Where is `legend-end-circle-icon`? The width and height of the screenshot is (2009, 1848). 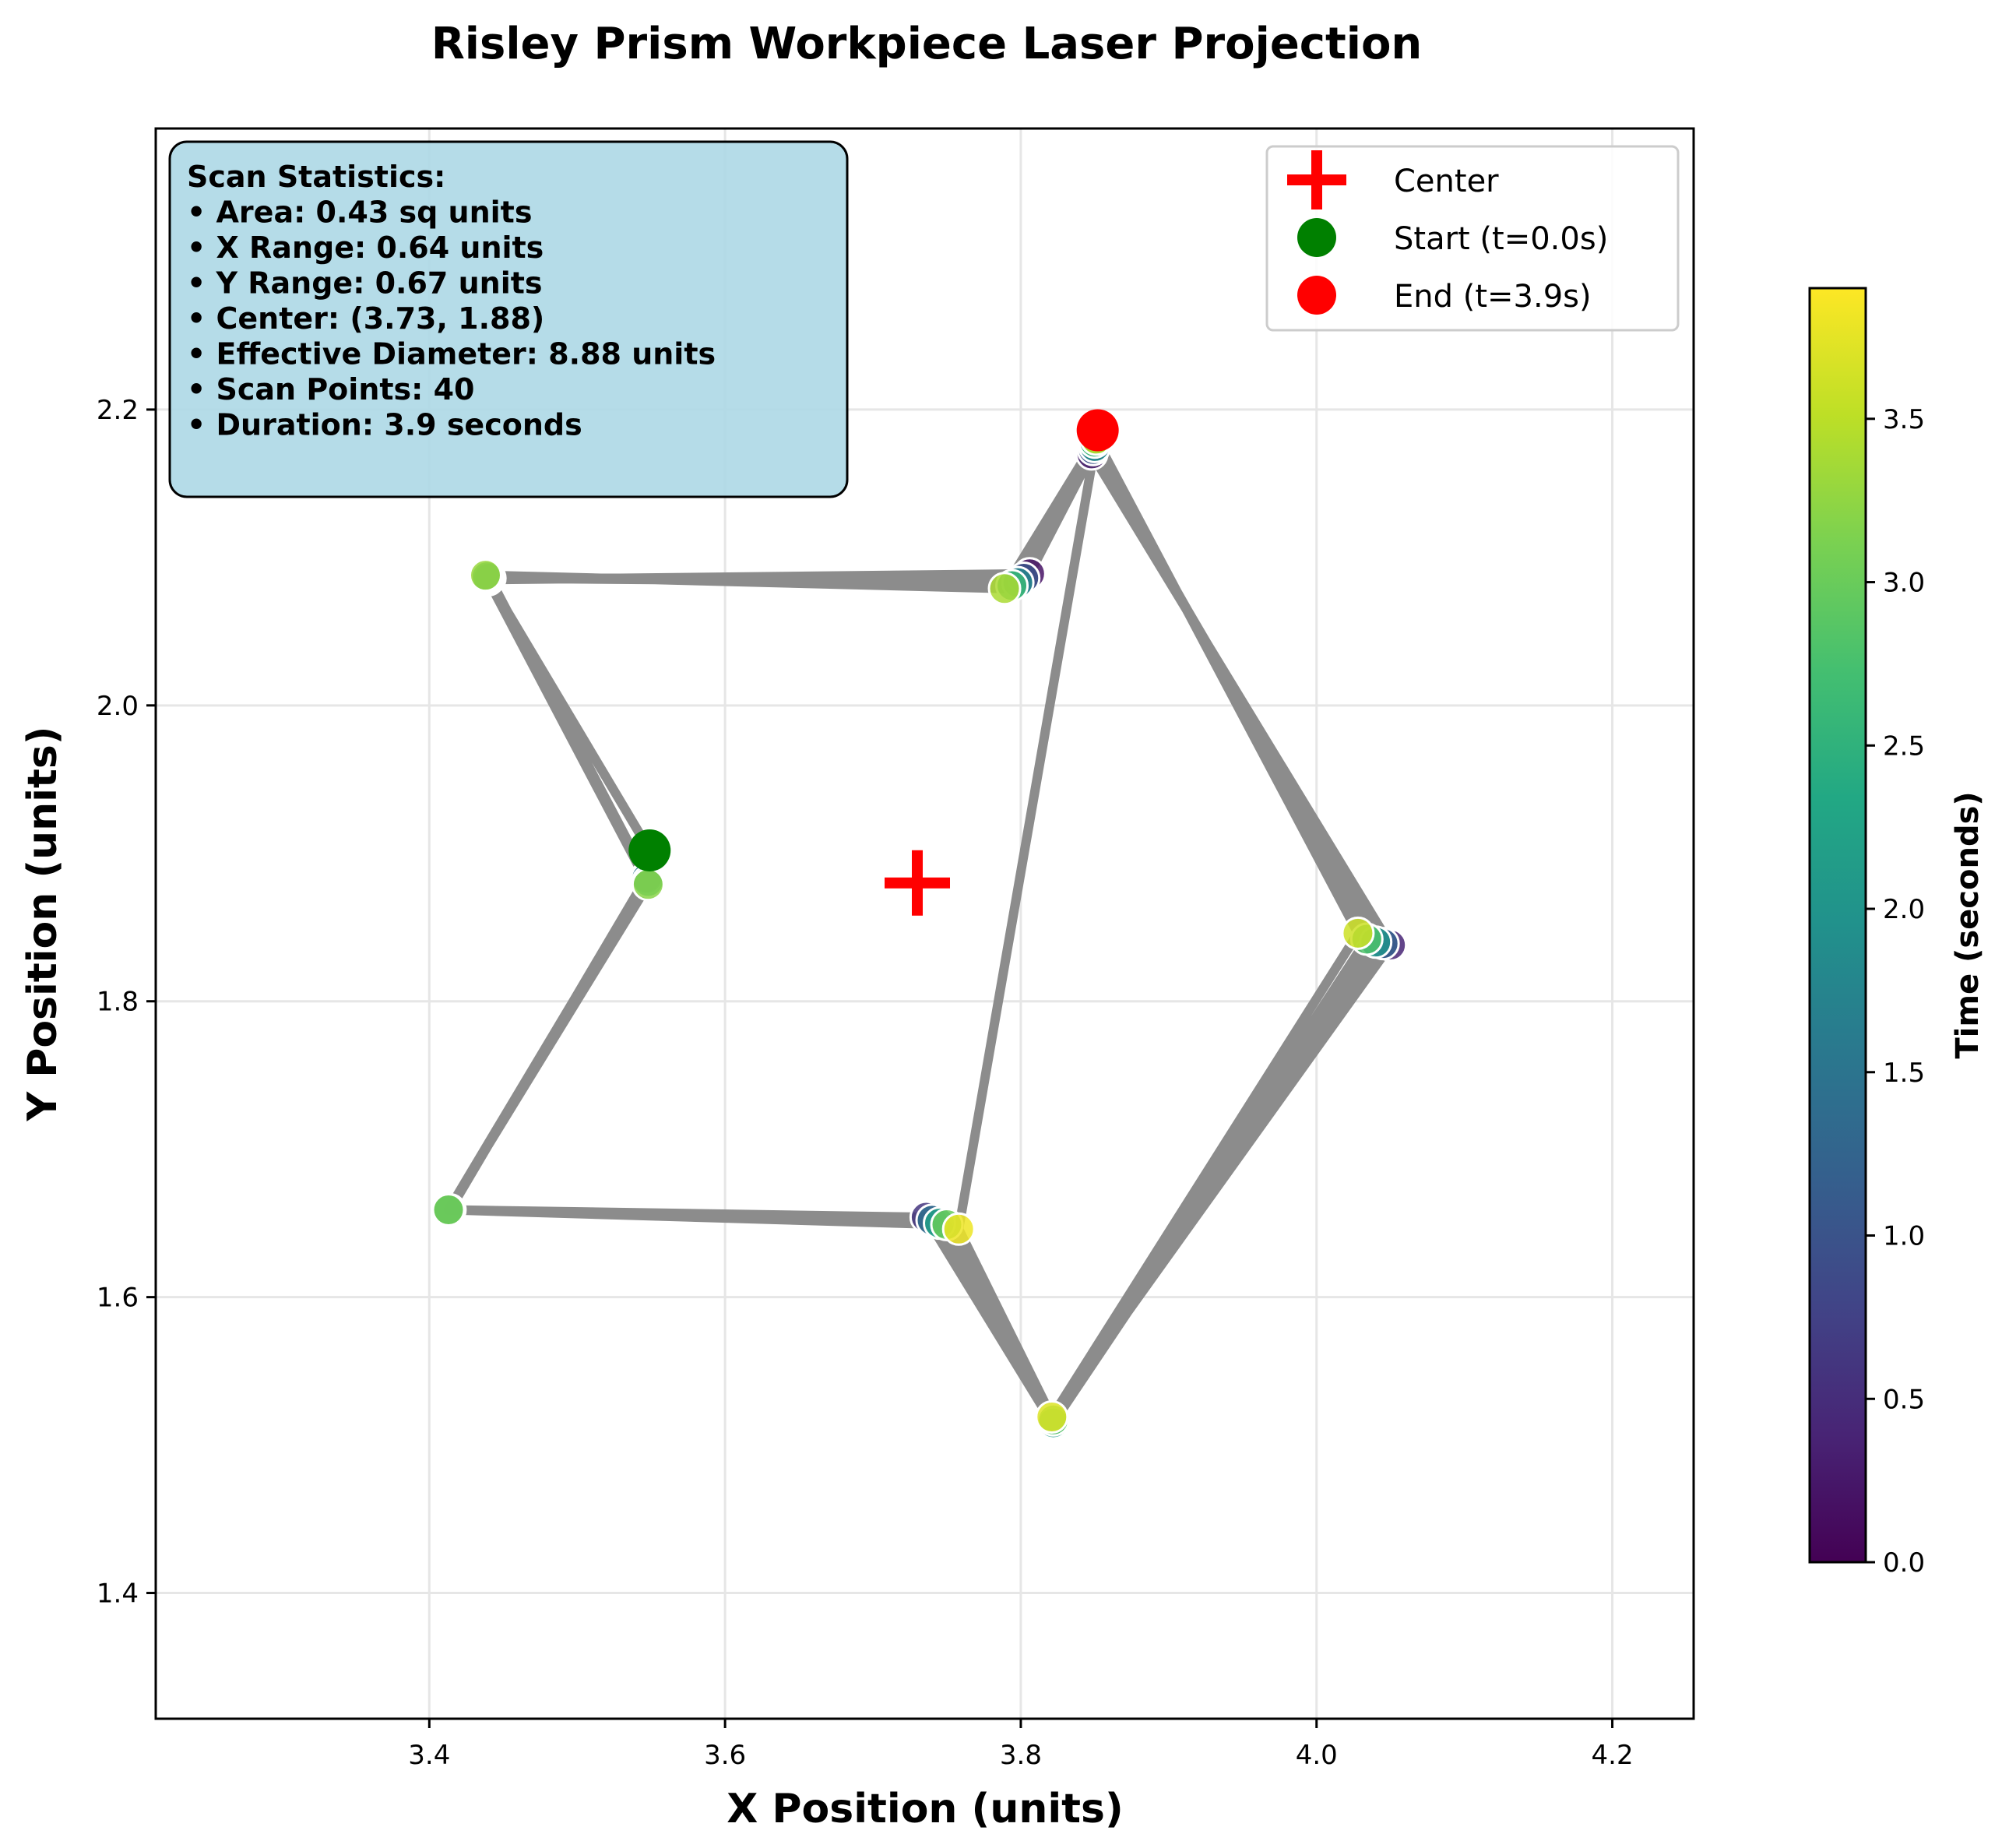
legend-end-circle-icon is located at coordinates (1316, 296).